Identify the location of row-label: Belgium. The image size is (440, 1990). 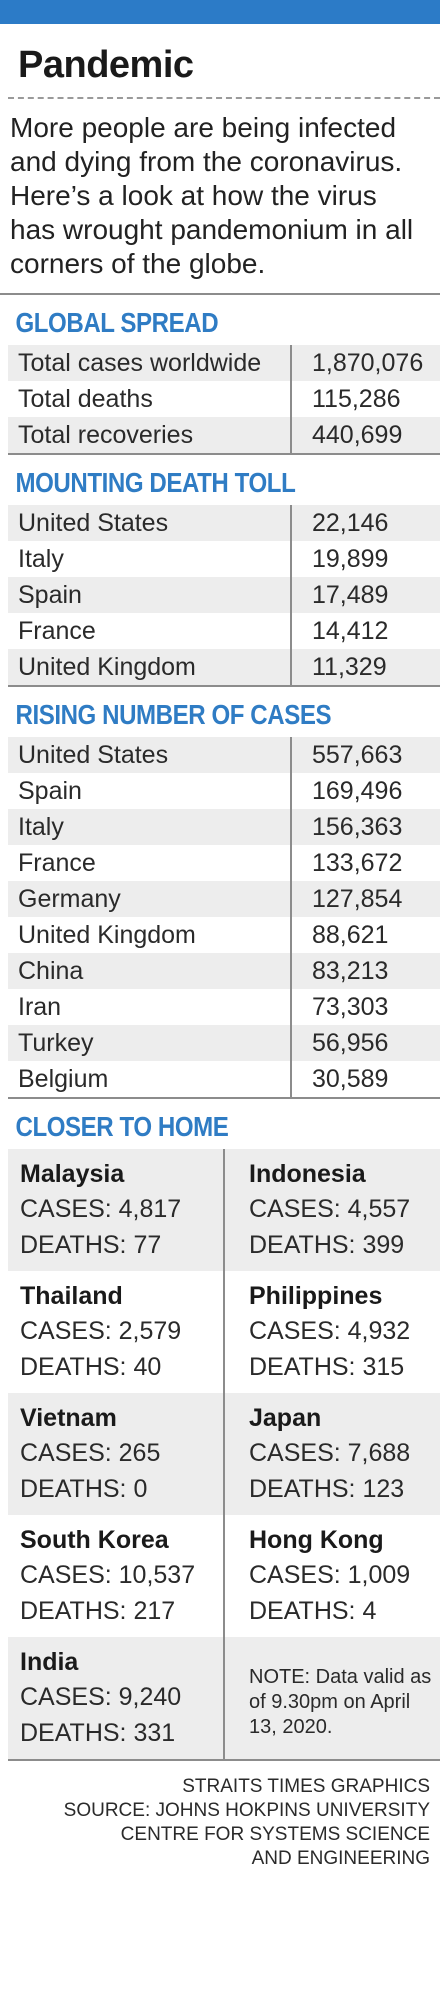
(63, 1078).